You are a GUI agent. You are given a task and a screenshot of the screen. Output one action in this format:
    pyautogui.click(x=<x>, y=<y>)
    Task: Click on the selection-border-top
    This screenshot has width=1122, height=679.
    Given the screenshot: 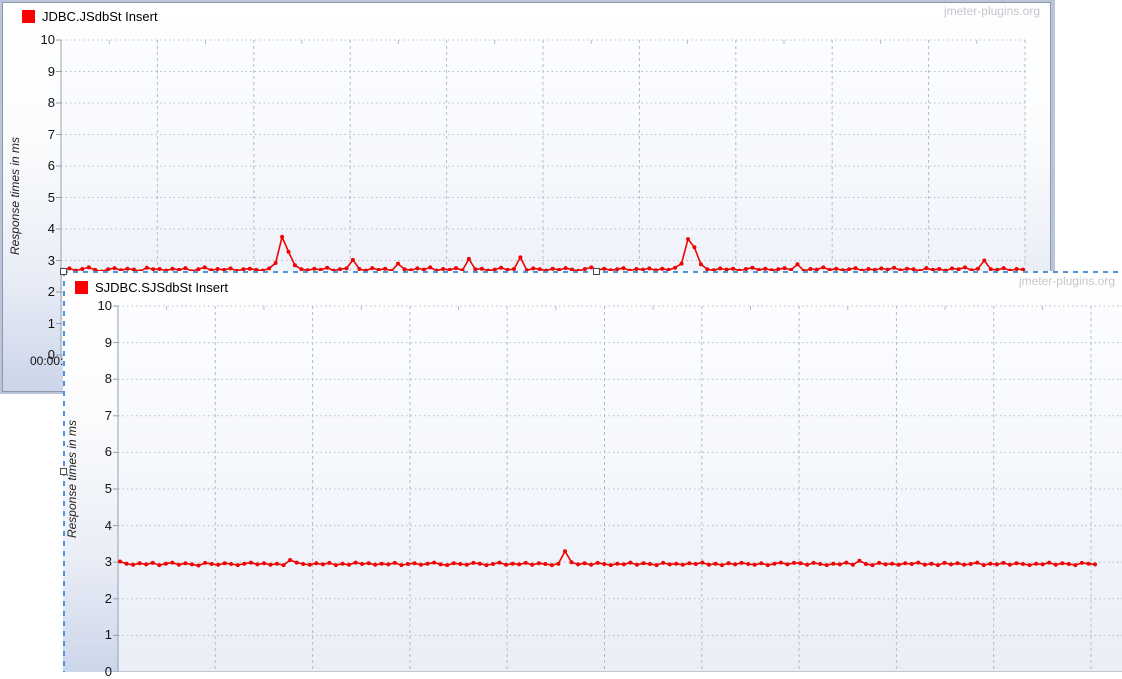 What is the action you would take?
    pyautogui.click(x=592, y=272)
    